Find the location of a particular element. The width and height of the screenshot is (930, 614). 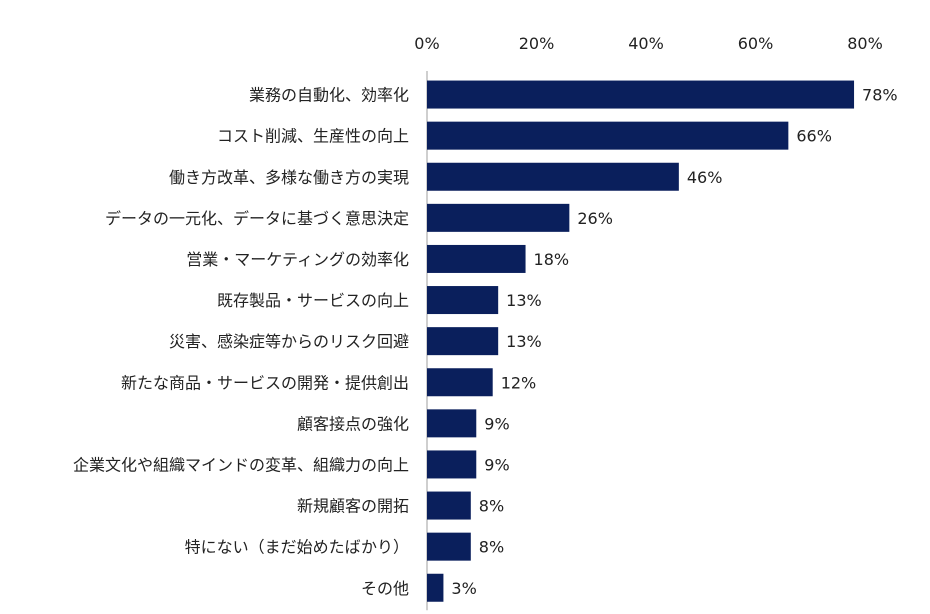

x-tick-label: 60% is located at coordinates (756, 43).